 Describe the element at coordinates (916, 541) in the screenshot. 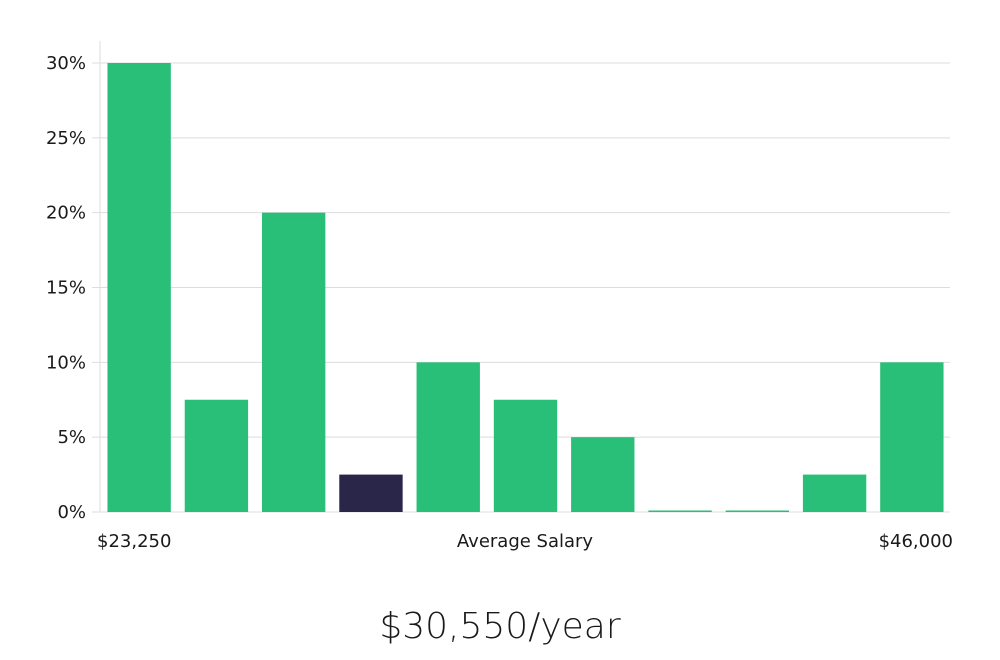

I see `x-max-label: $46,000` at that location.